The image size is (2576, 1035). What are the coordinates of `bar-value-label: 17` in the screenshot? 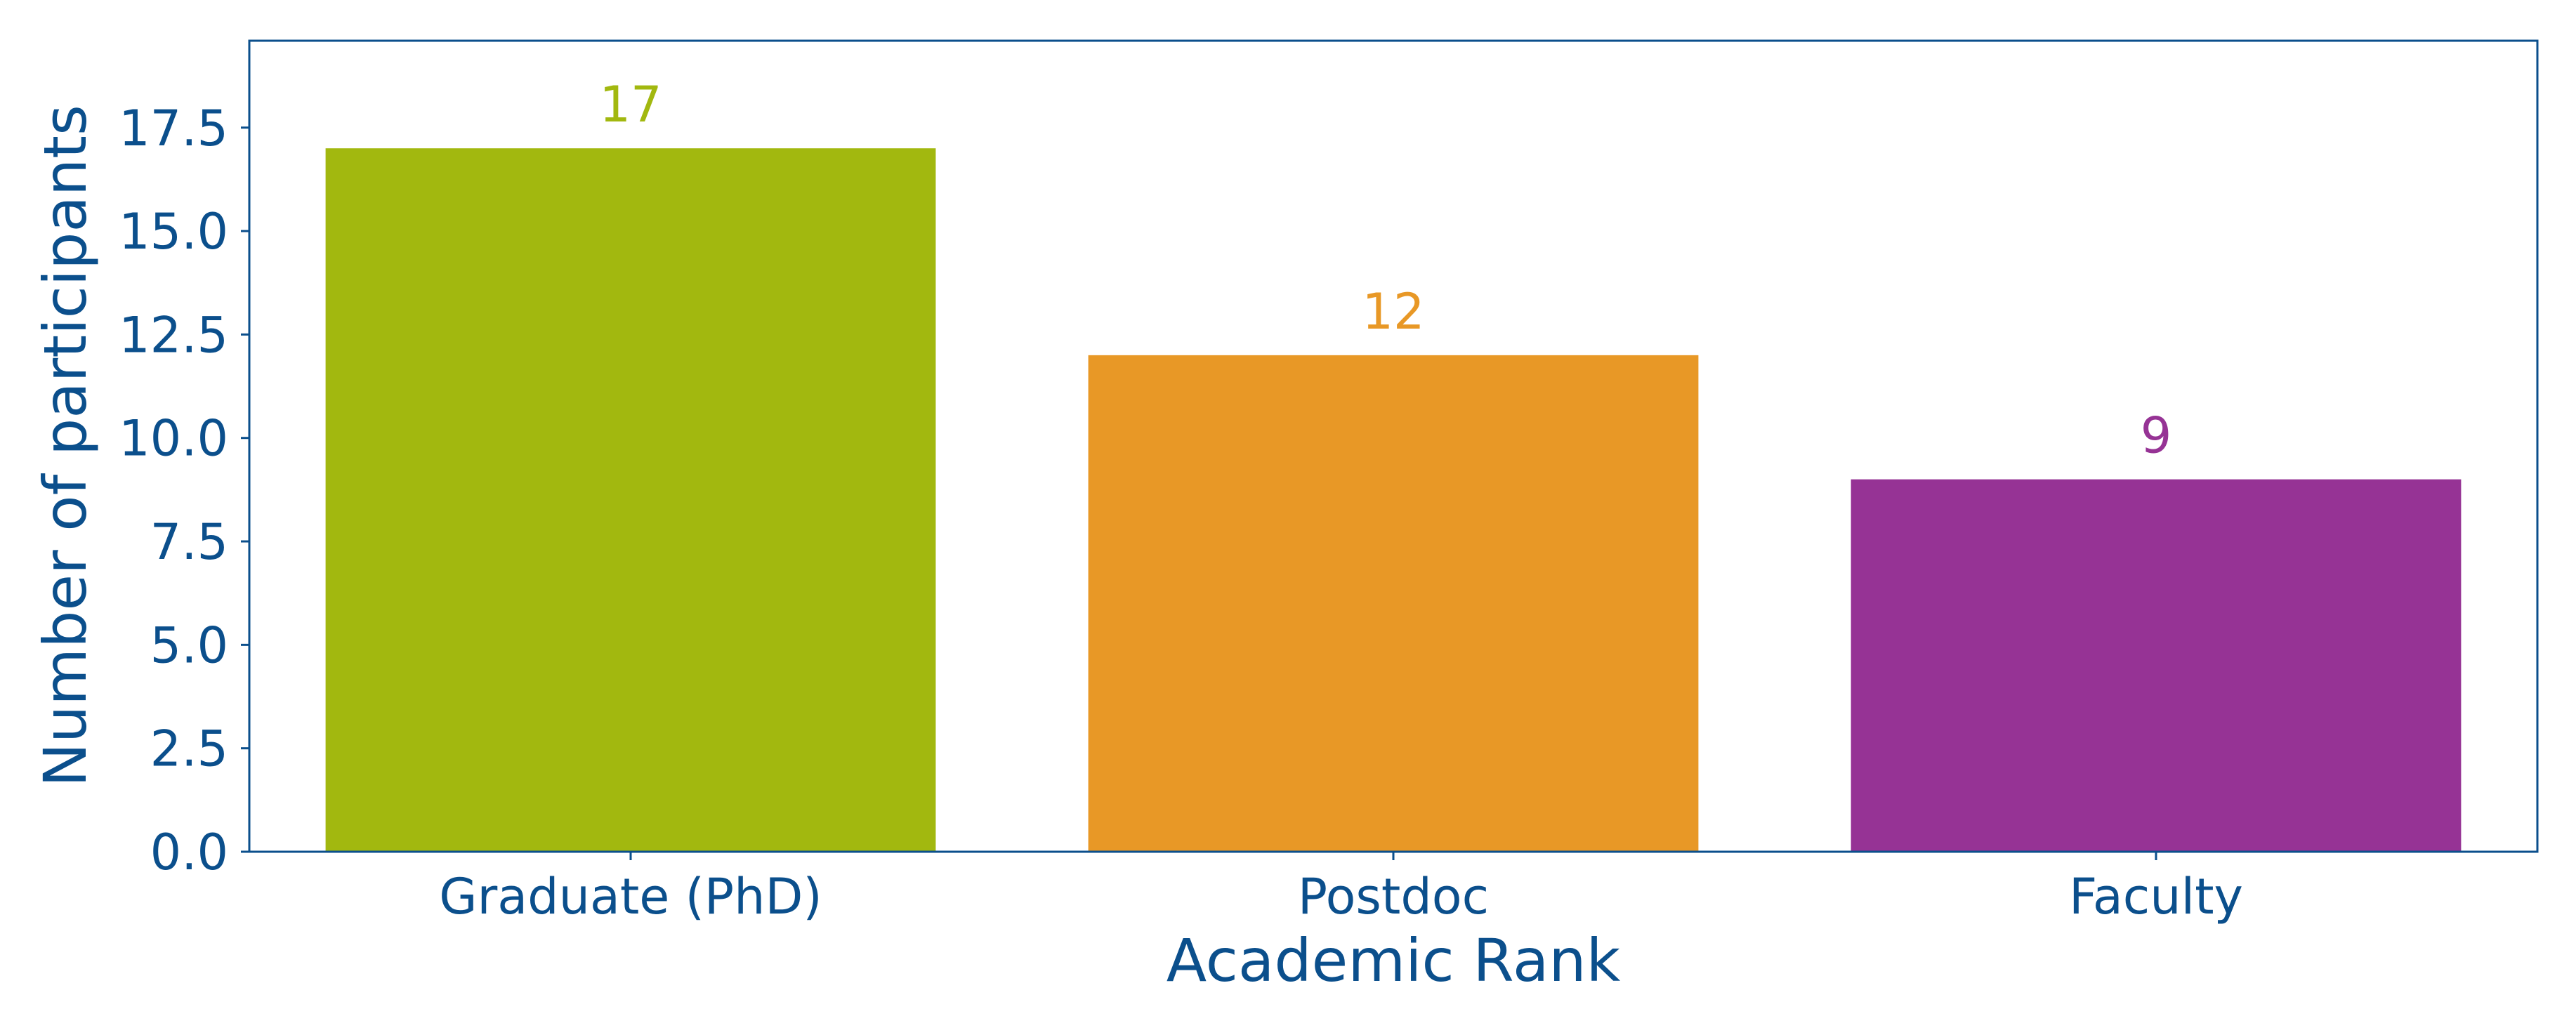 It's located at (630, 104).